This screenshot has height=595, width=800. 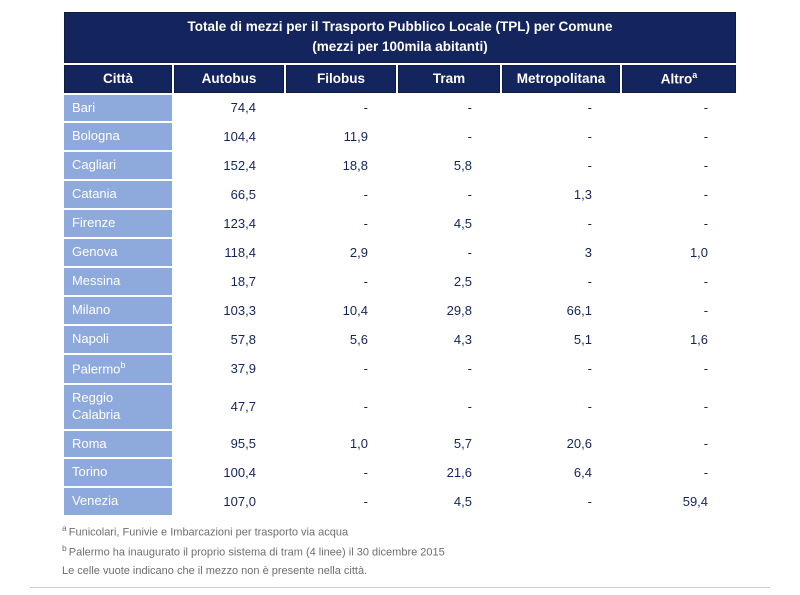 I want to click on city-cell: Catania, so click(x=117, y=195).